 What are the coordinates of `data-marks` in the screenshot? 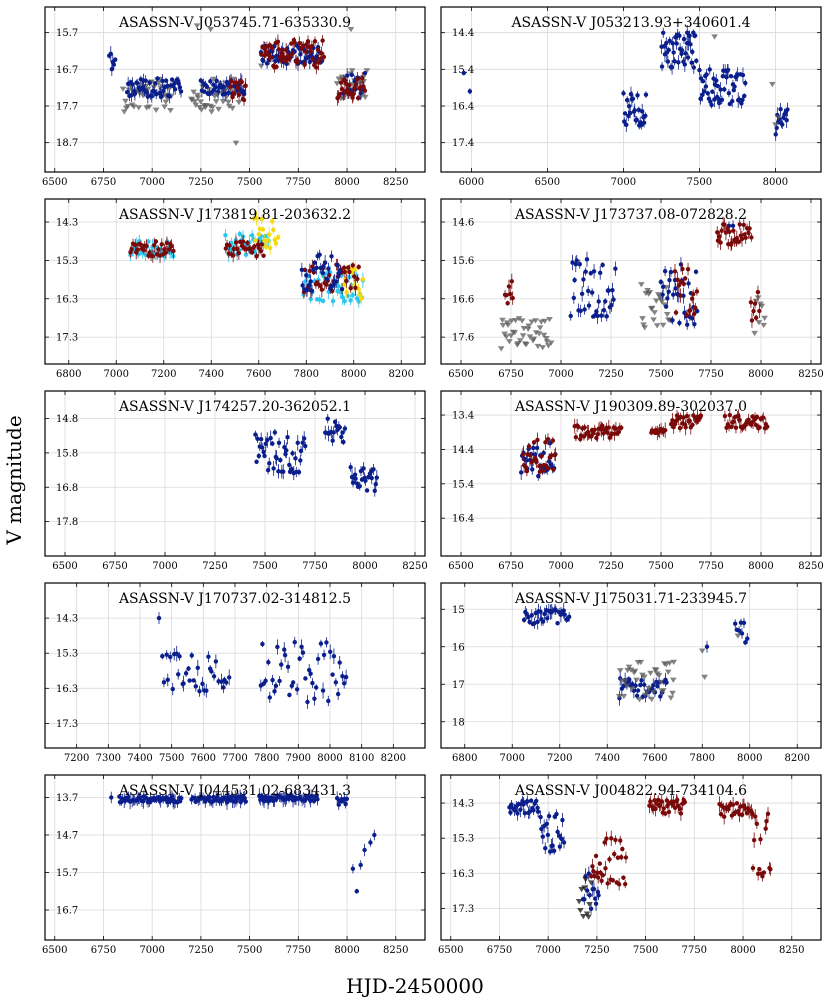 It's located at (252, 660).